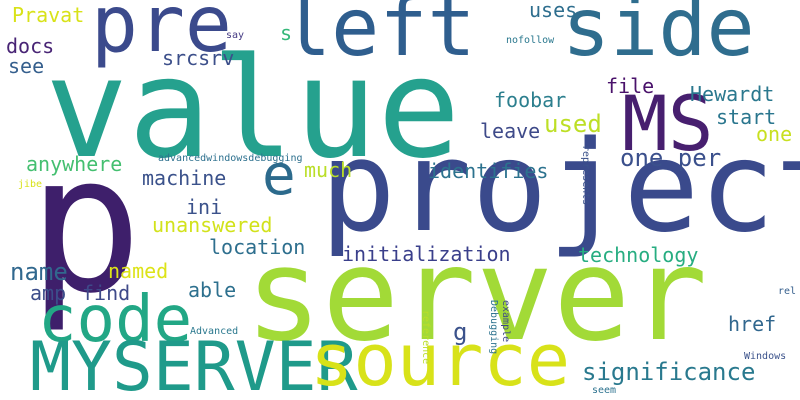 This screenshot has height=400, width=800. I want to click on word-find: find, so click(106, 293).